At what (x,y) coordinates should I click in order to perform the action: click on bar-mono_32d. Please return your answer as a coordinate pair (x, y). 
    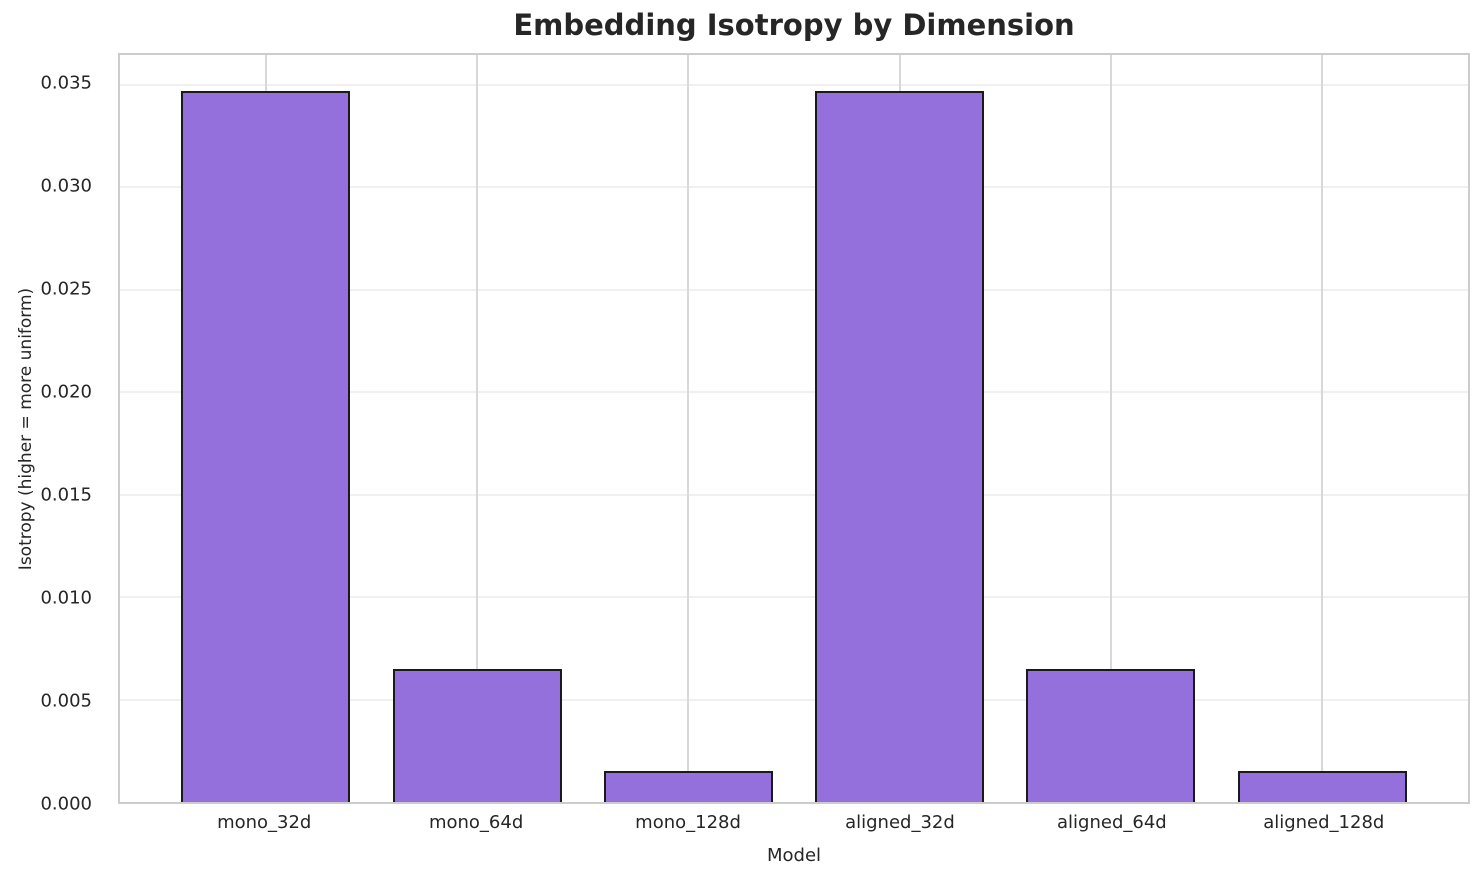
    Looking at the image, I should click on (266, 446).